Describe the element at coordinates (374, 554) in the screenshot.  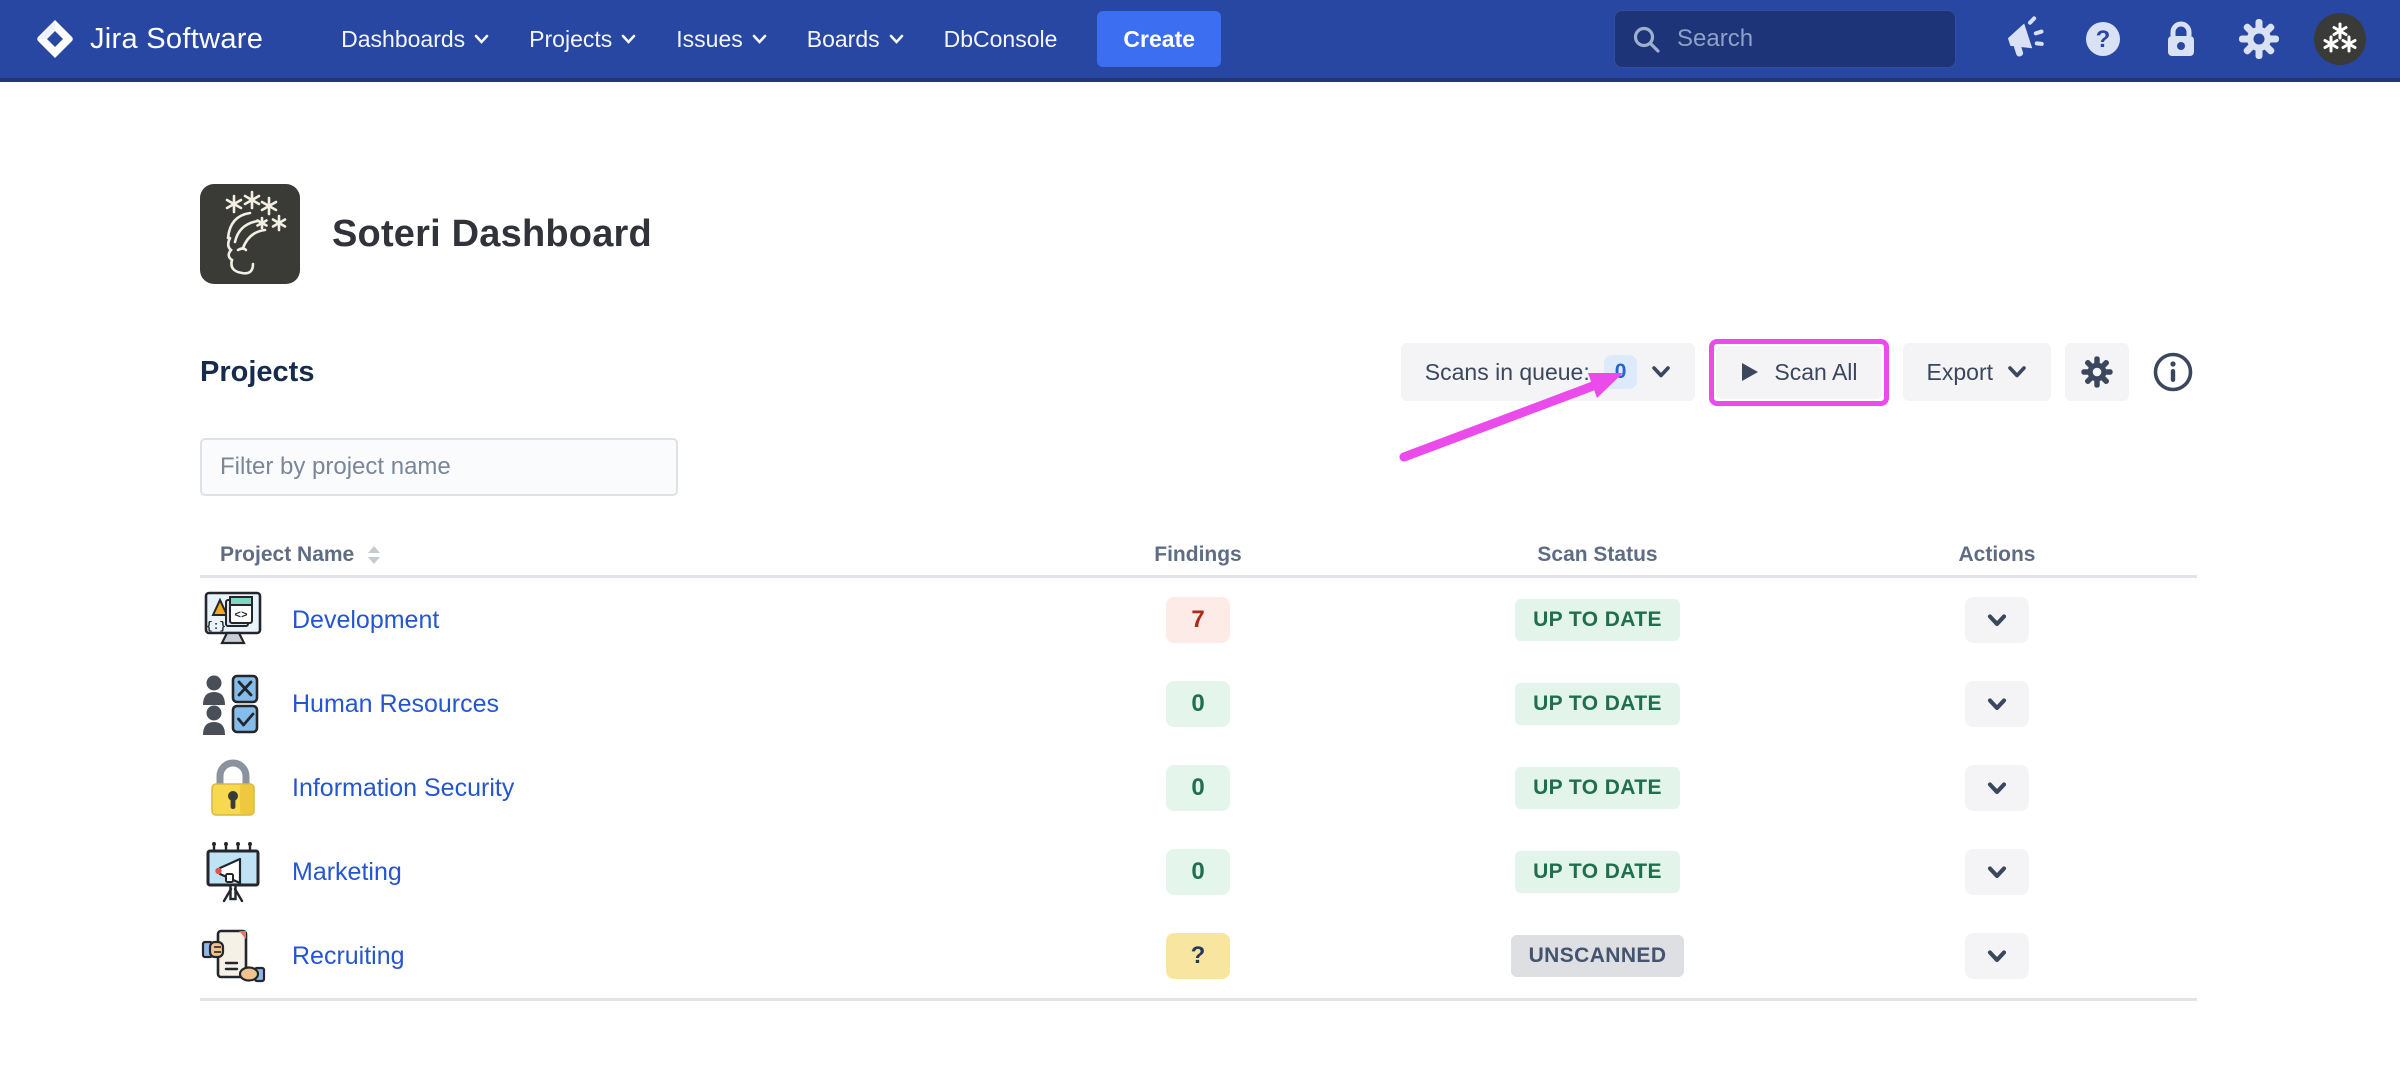
I see `sort-icon` at that location.